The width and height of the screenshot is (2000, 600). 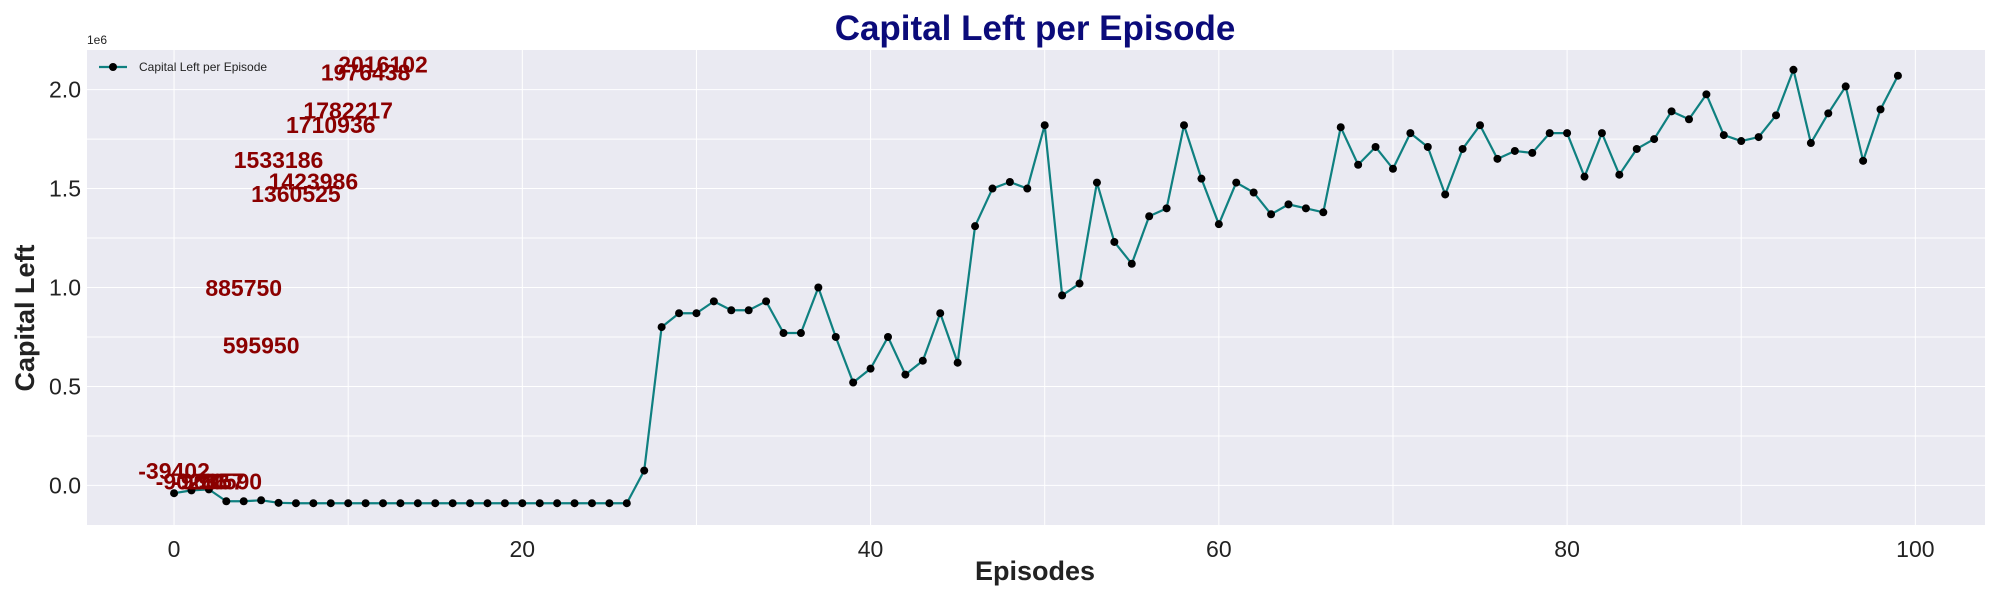 I want to click on x-tick-label: 40, so click(x=871, y=549).